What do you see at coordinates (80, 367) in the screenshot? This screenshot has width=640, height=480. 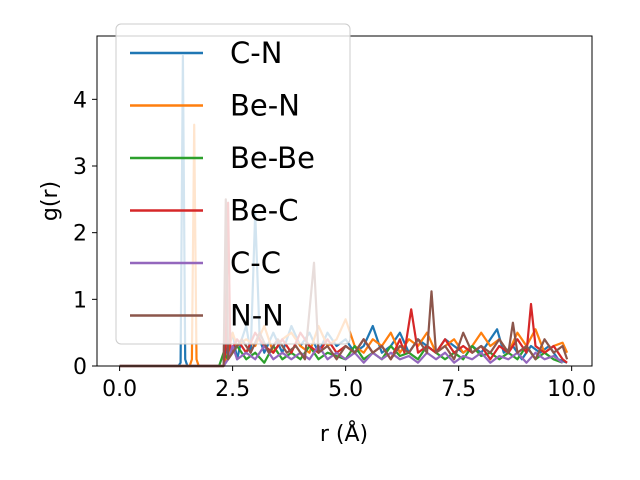 I see `y-tick-label: 0` at bounding box center [80, 367].